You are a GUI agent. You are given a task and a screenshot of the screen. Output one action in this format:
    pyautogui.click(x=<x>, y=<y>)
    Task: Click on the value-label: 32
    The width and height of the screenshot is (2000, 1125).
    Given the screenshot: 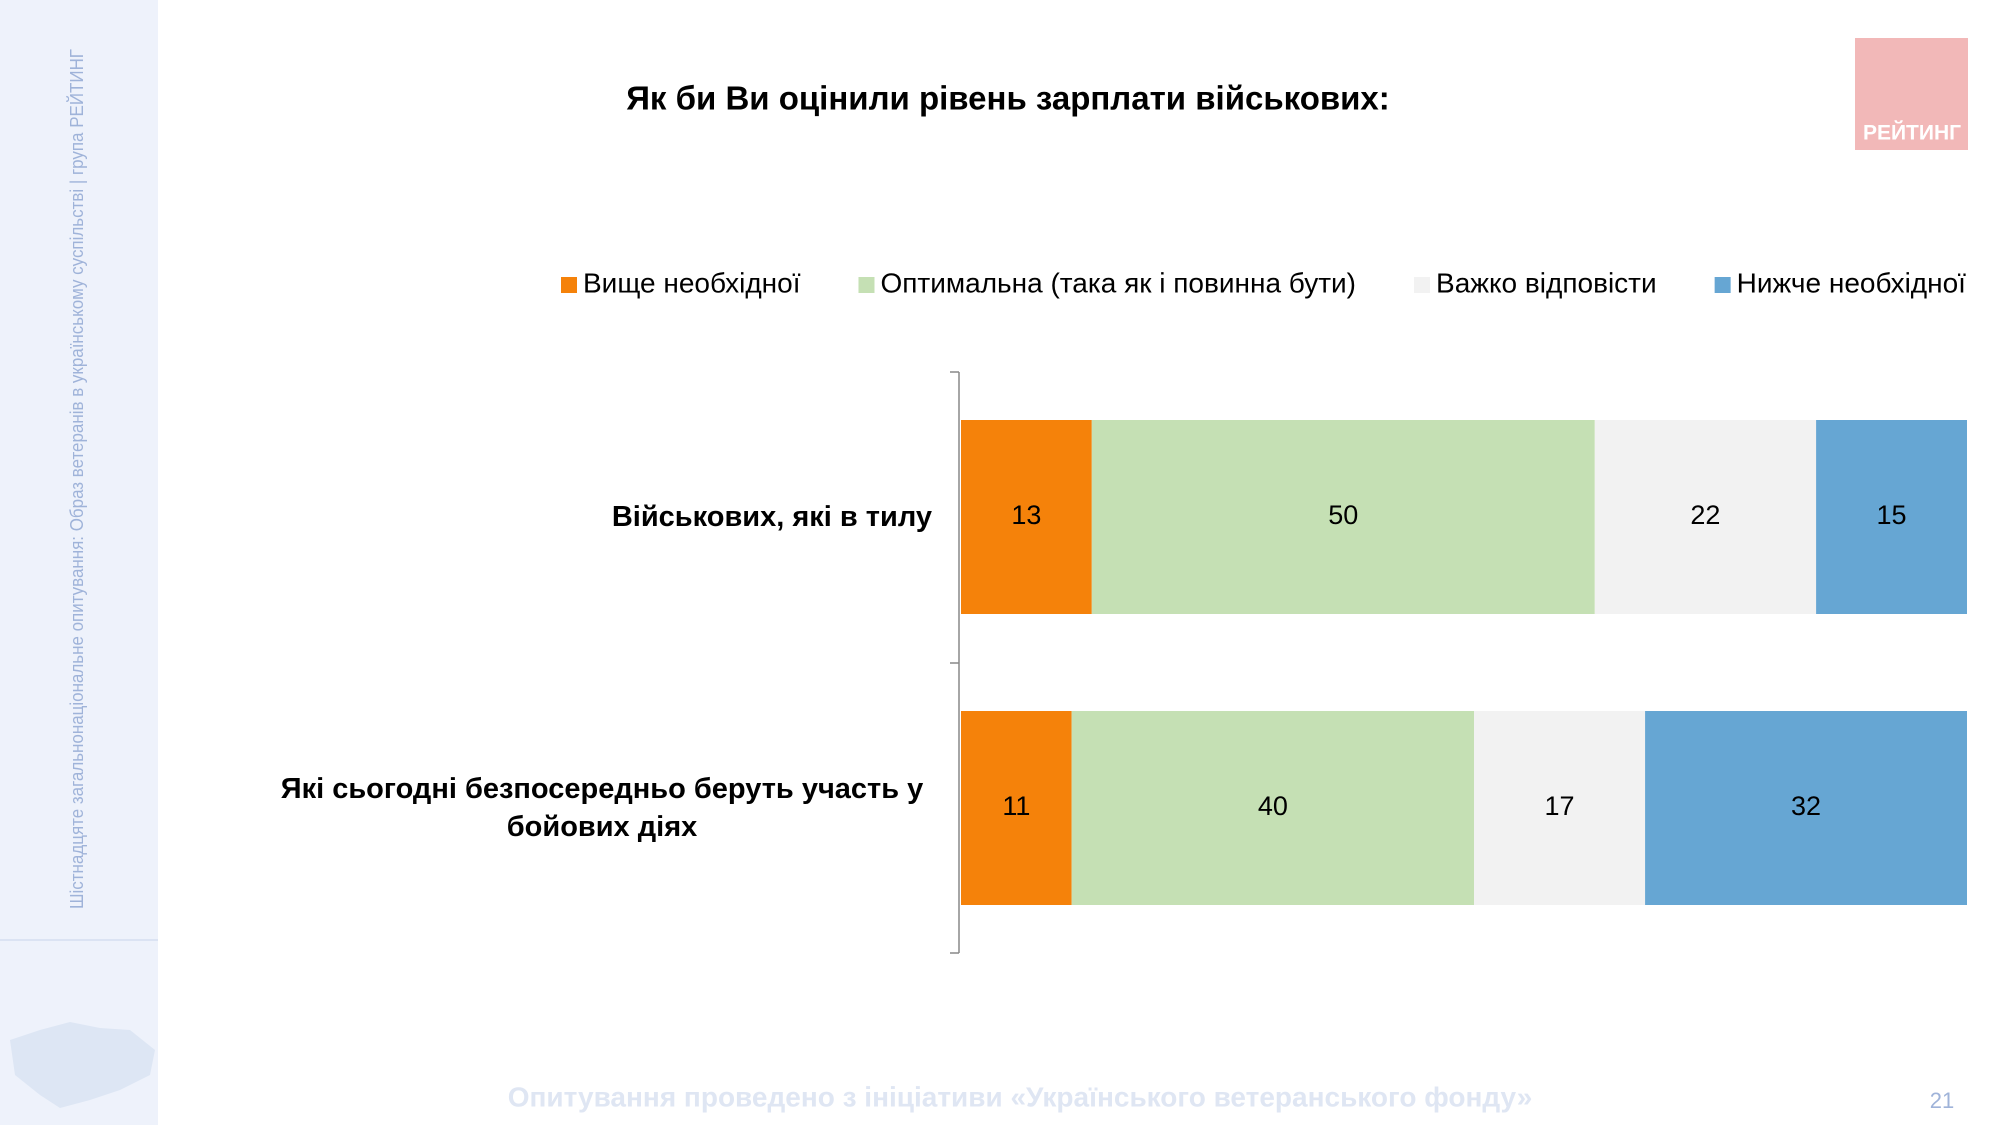 What is the action you would take?
    pyautogui.click(x=1806, y=806)
    